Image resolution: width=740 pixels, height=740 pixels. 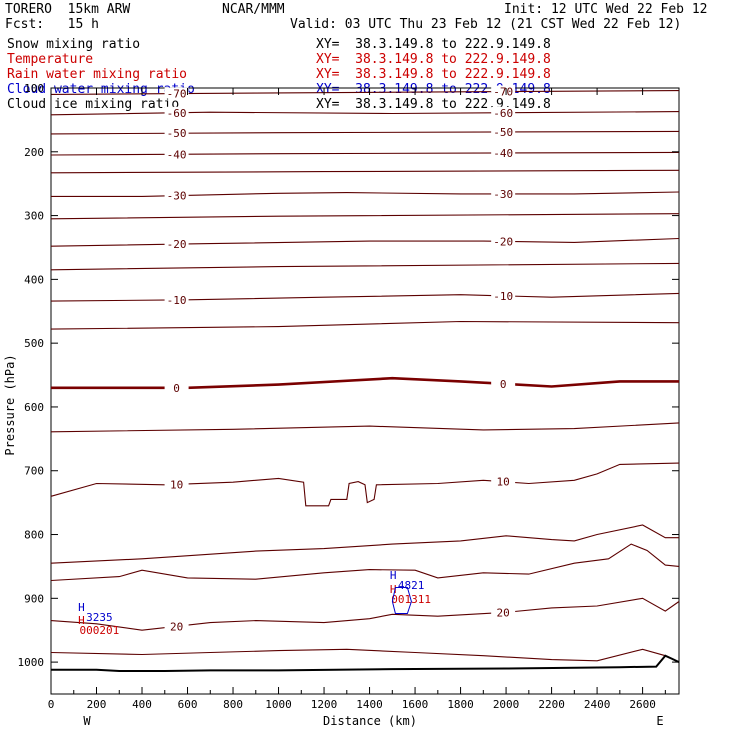 I want to click on isotherm--25, so click(x=365, y=216).